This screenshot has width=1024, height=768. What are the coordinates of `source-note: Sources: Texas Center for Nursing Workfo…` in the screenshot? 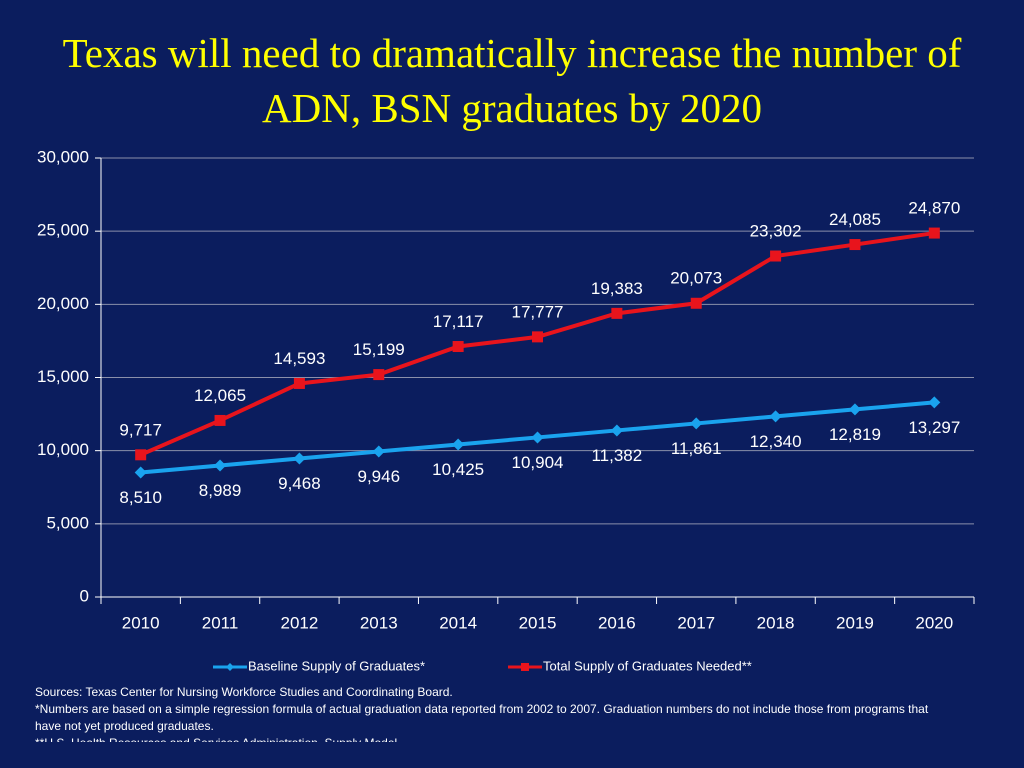 It's located at (244, 692).